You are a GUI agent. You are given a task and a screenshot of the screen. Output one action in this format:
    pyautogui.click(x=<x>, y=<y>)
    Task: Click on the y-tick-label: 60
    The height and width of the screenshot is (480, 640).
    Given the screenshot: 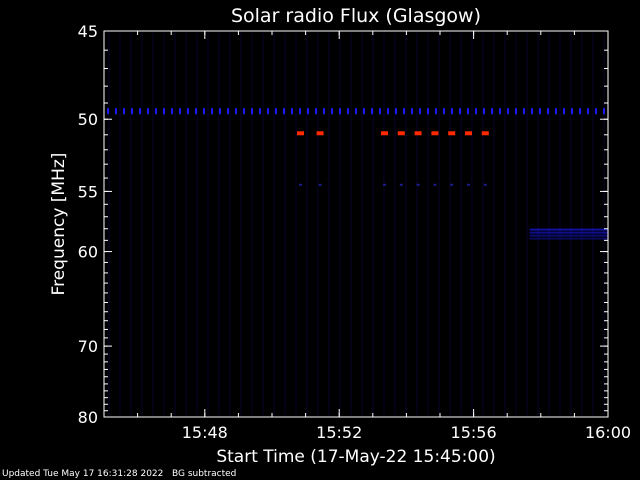 What is the action you would take?
    pyautogui.click(x=88, y=252)
    